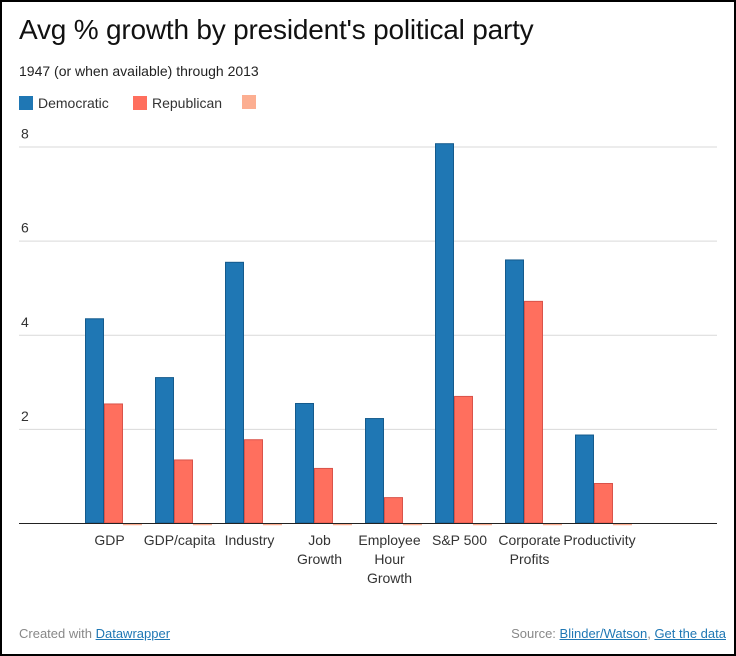 This screenshot has height=656, width=736. What do you see at coordinates (164, 450) in the screenshot?
I see `bar-democratic-gdp-capita` at bounding box center [164, 450].